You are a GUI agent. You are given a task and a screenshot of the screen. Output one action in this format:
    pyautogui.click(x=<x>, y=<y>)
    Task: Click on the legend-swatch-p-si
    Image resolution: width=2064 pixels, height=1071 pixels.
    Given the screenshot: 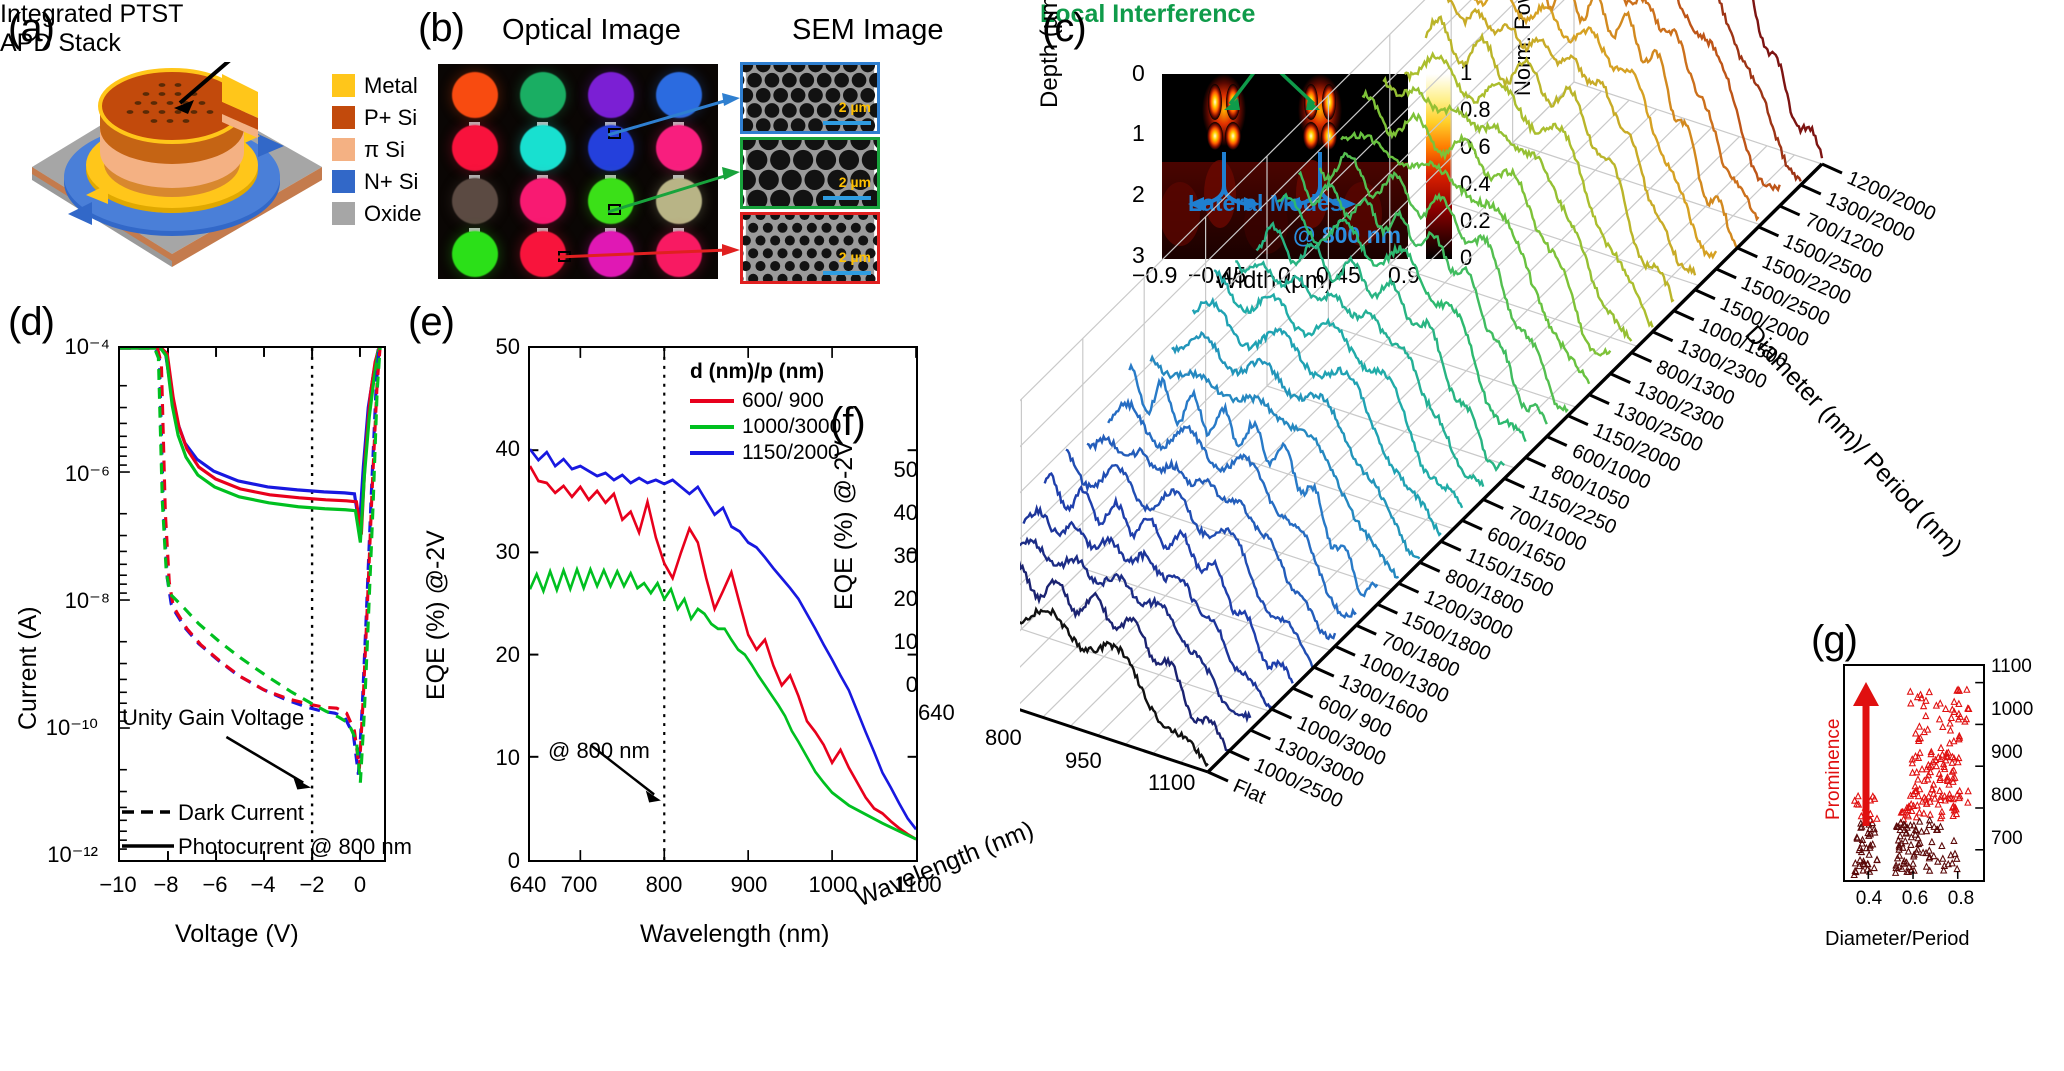 What is the action you would take?
    pyautogui.click(x=343, y=117)
    